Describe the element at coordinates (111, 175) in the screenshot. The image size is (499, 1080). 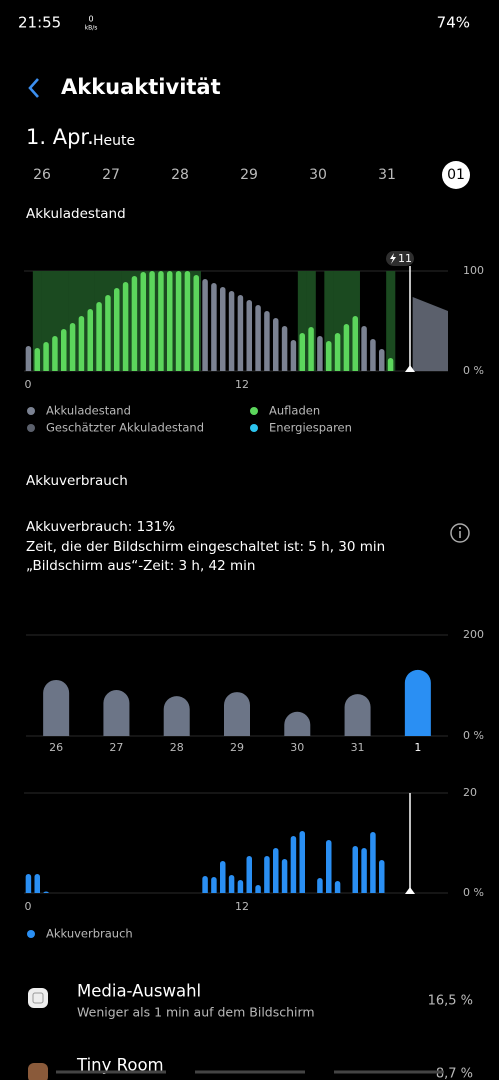
I see `day: 27` at that location.